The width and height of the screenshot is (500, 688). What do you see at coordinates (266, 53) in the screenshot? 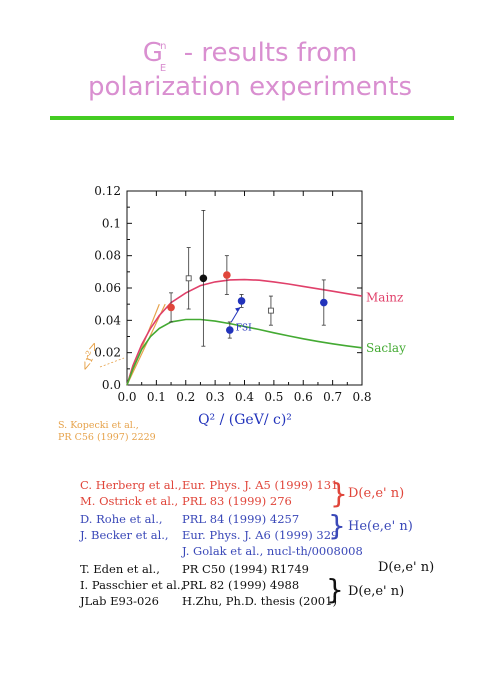
I see `title-rest: - results from` at bounding box center [266, 53].